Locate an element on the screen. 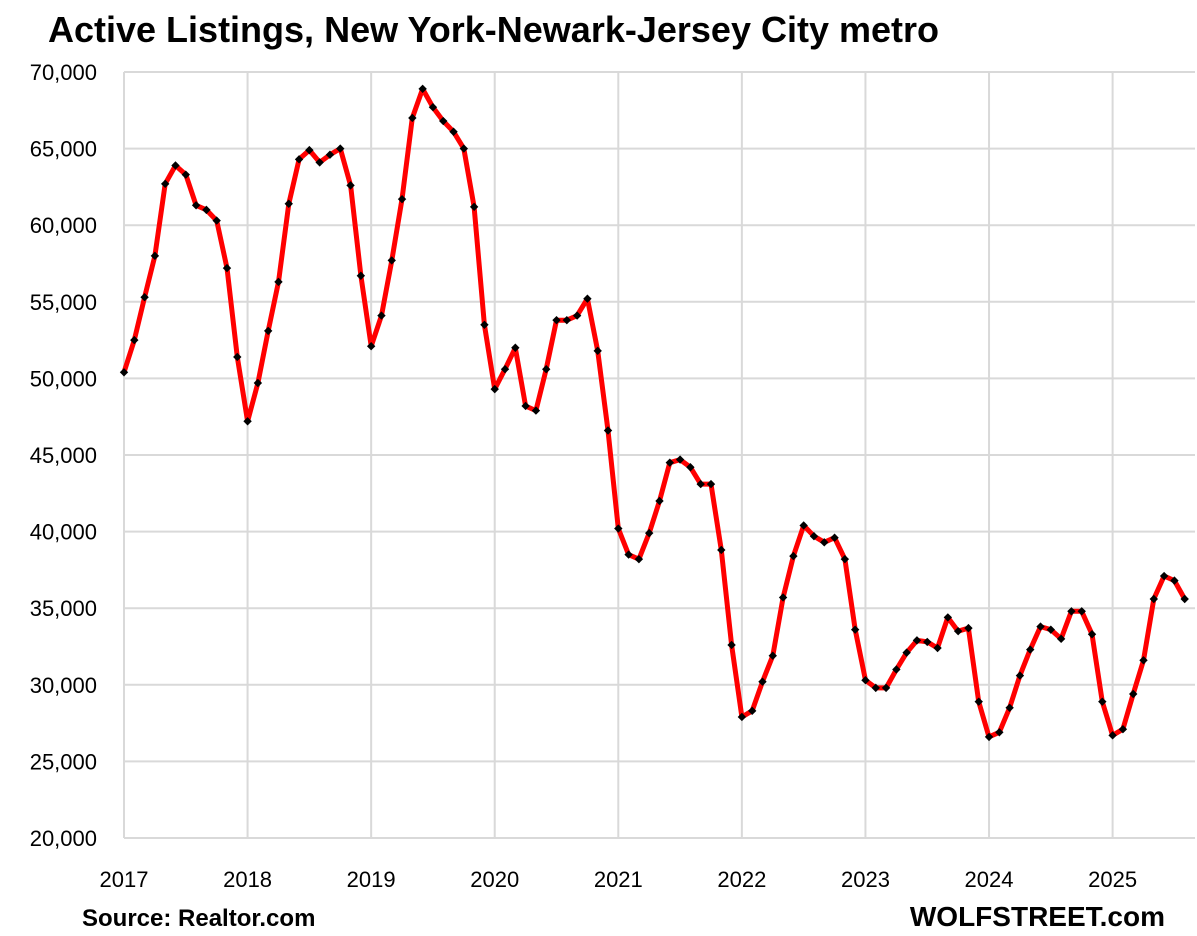 This screenshot has height=936, width=1197. x-tick-label: 2022 is located at coordinates (741, 879).